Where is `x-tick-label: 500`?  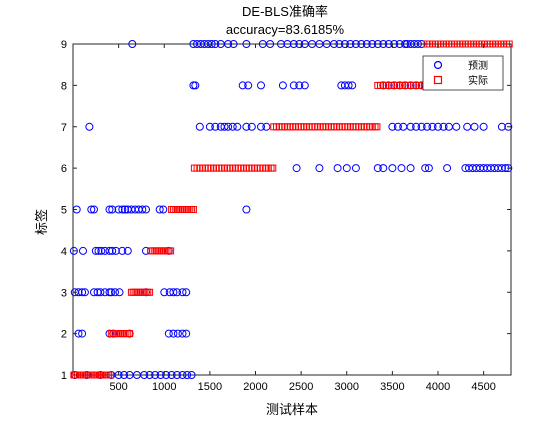
x-tick-label: 500 is located at coordinates (118, 387).